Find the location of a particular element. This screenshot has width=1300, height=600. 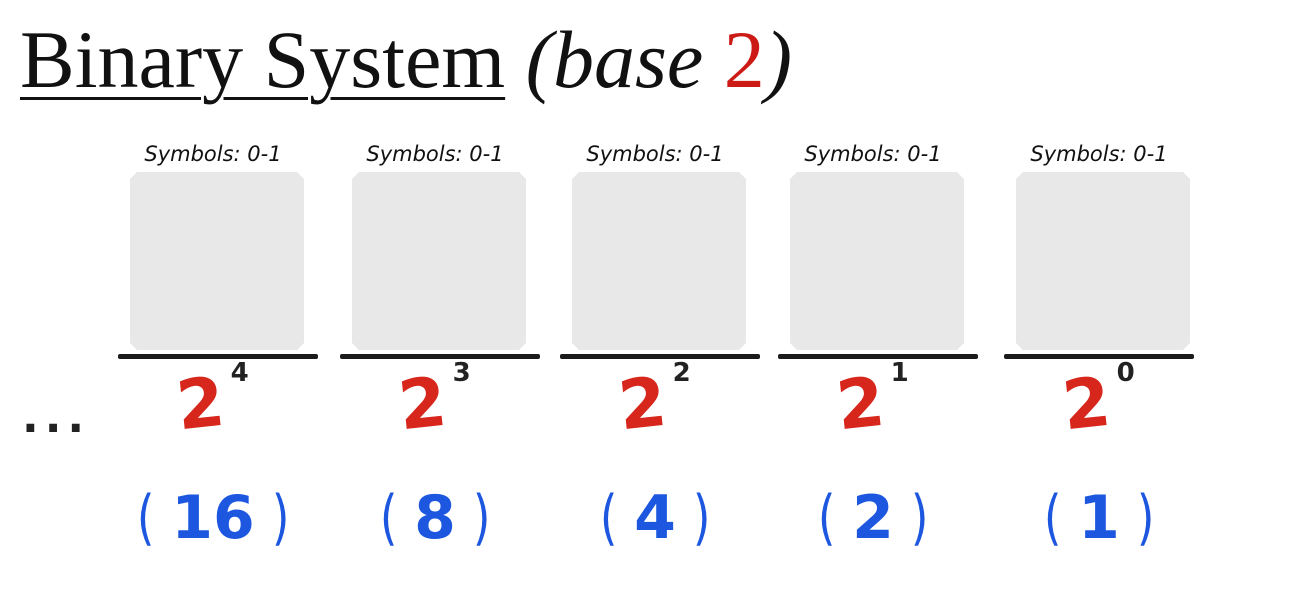

place-value-number: 1 is located at coordinates (1099, 518).